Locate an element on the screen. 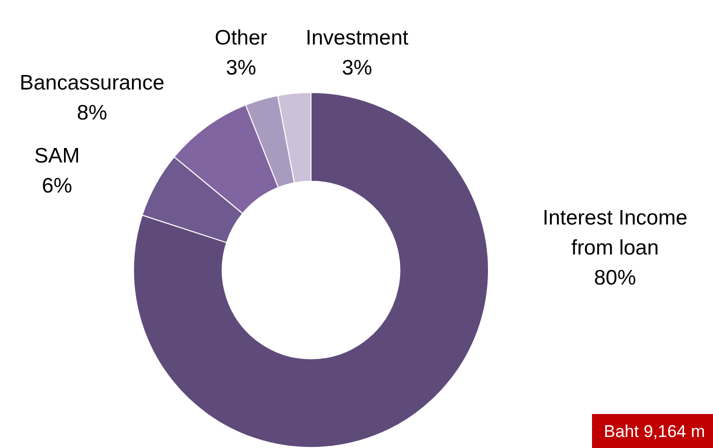 This screenshot has width=713, height=448. data-label: 6% is located at coordinates (57, 186).